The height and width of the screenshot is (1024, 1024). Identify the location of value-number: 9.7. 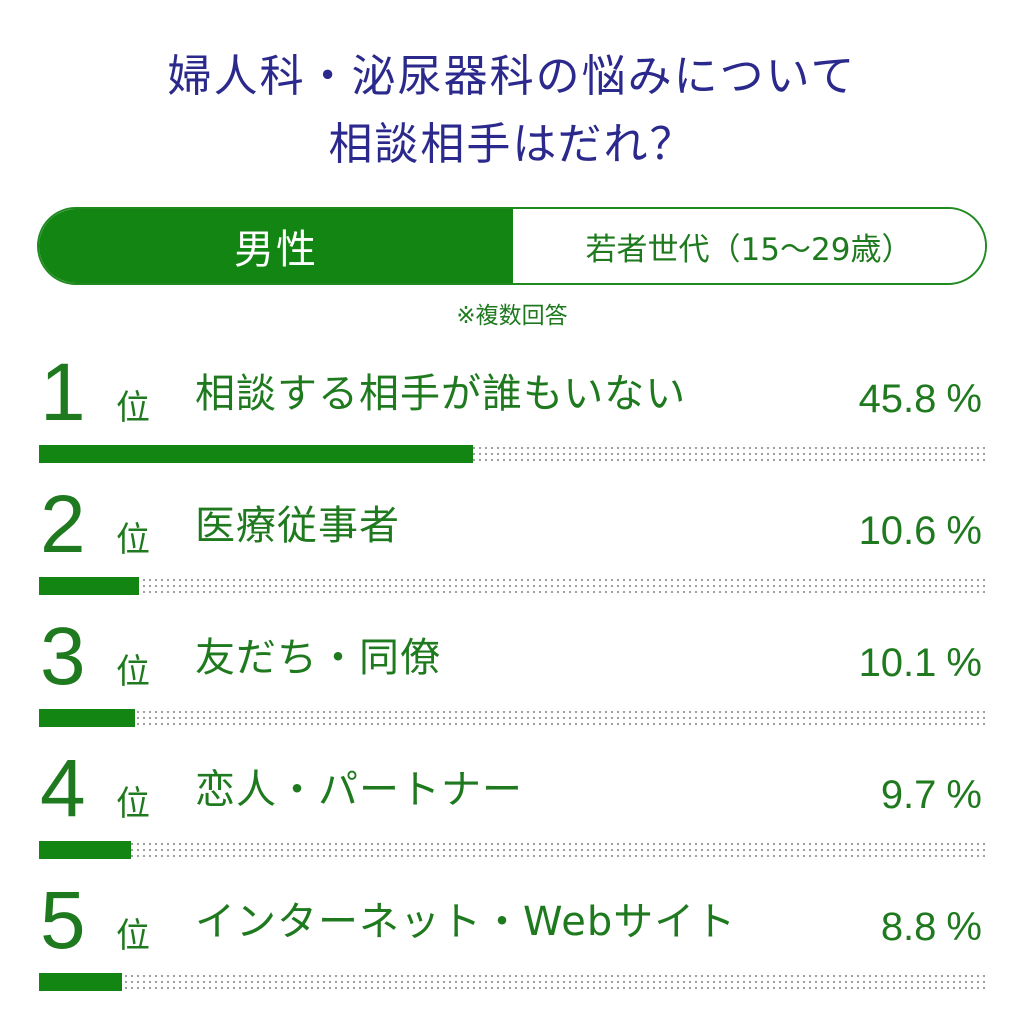
(908, 795).